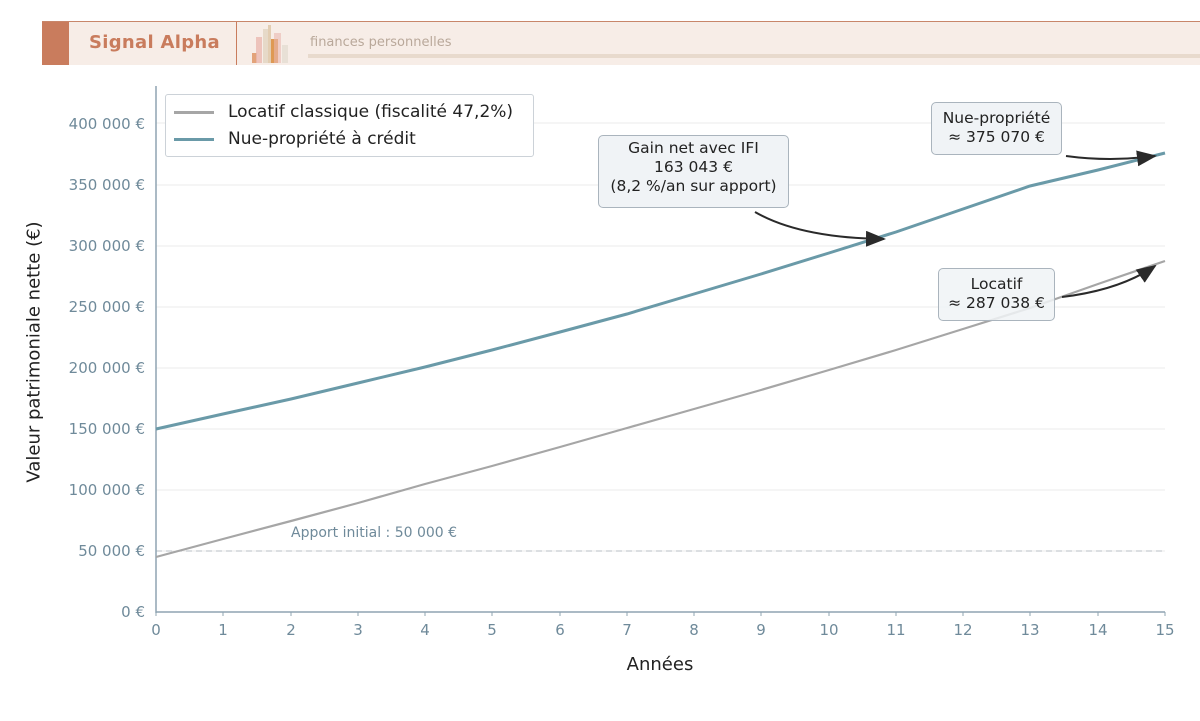  What do you see at coordinates (322, 139) in the screenshot?
I see `legend-label: Nue-propriété à crédit` at bounding box center [322, 139].